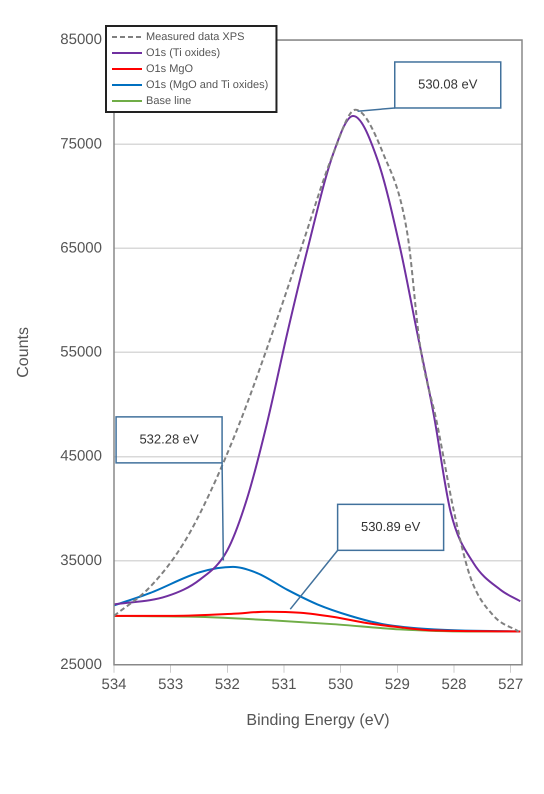  I want to click on x-tick-label: 528, so click(454, 684).